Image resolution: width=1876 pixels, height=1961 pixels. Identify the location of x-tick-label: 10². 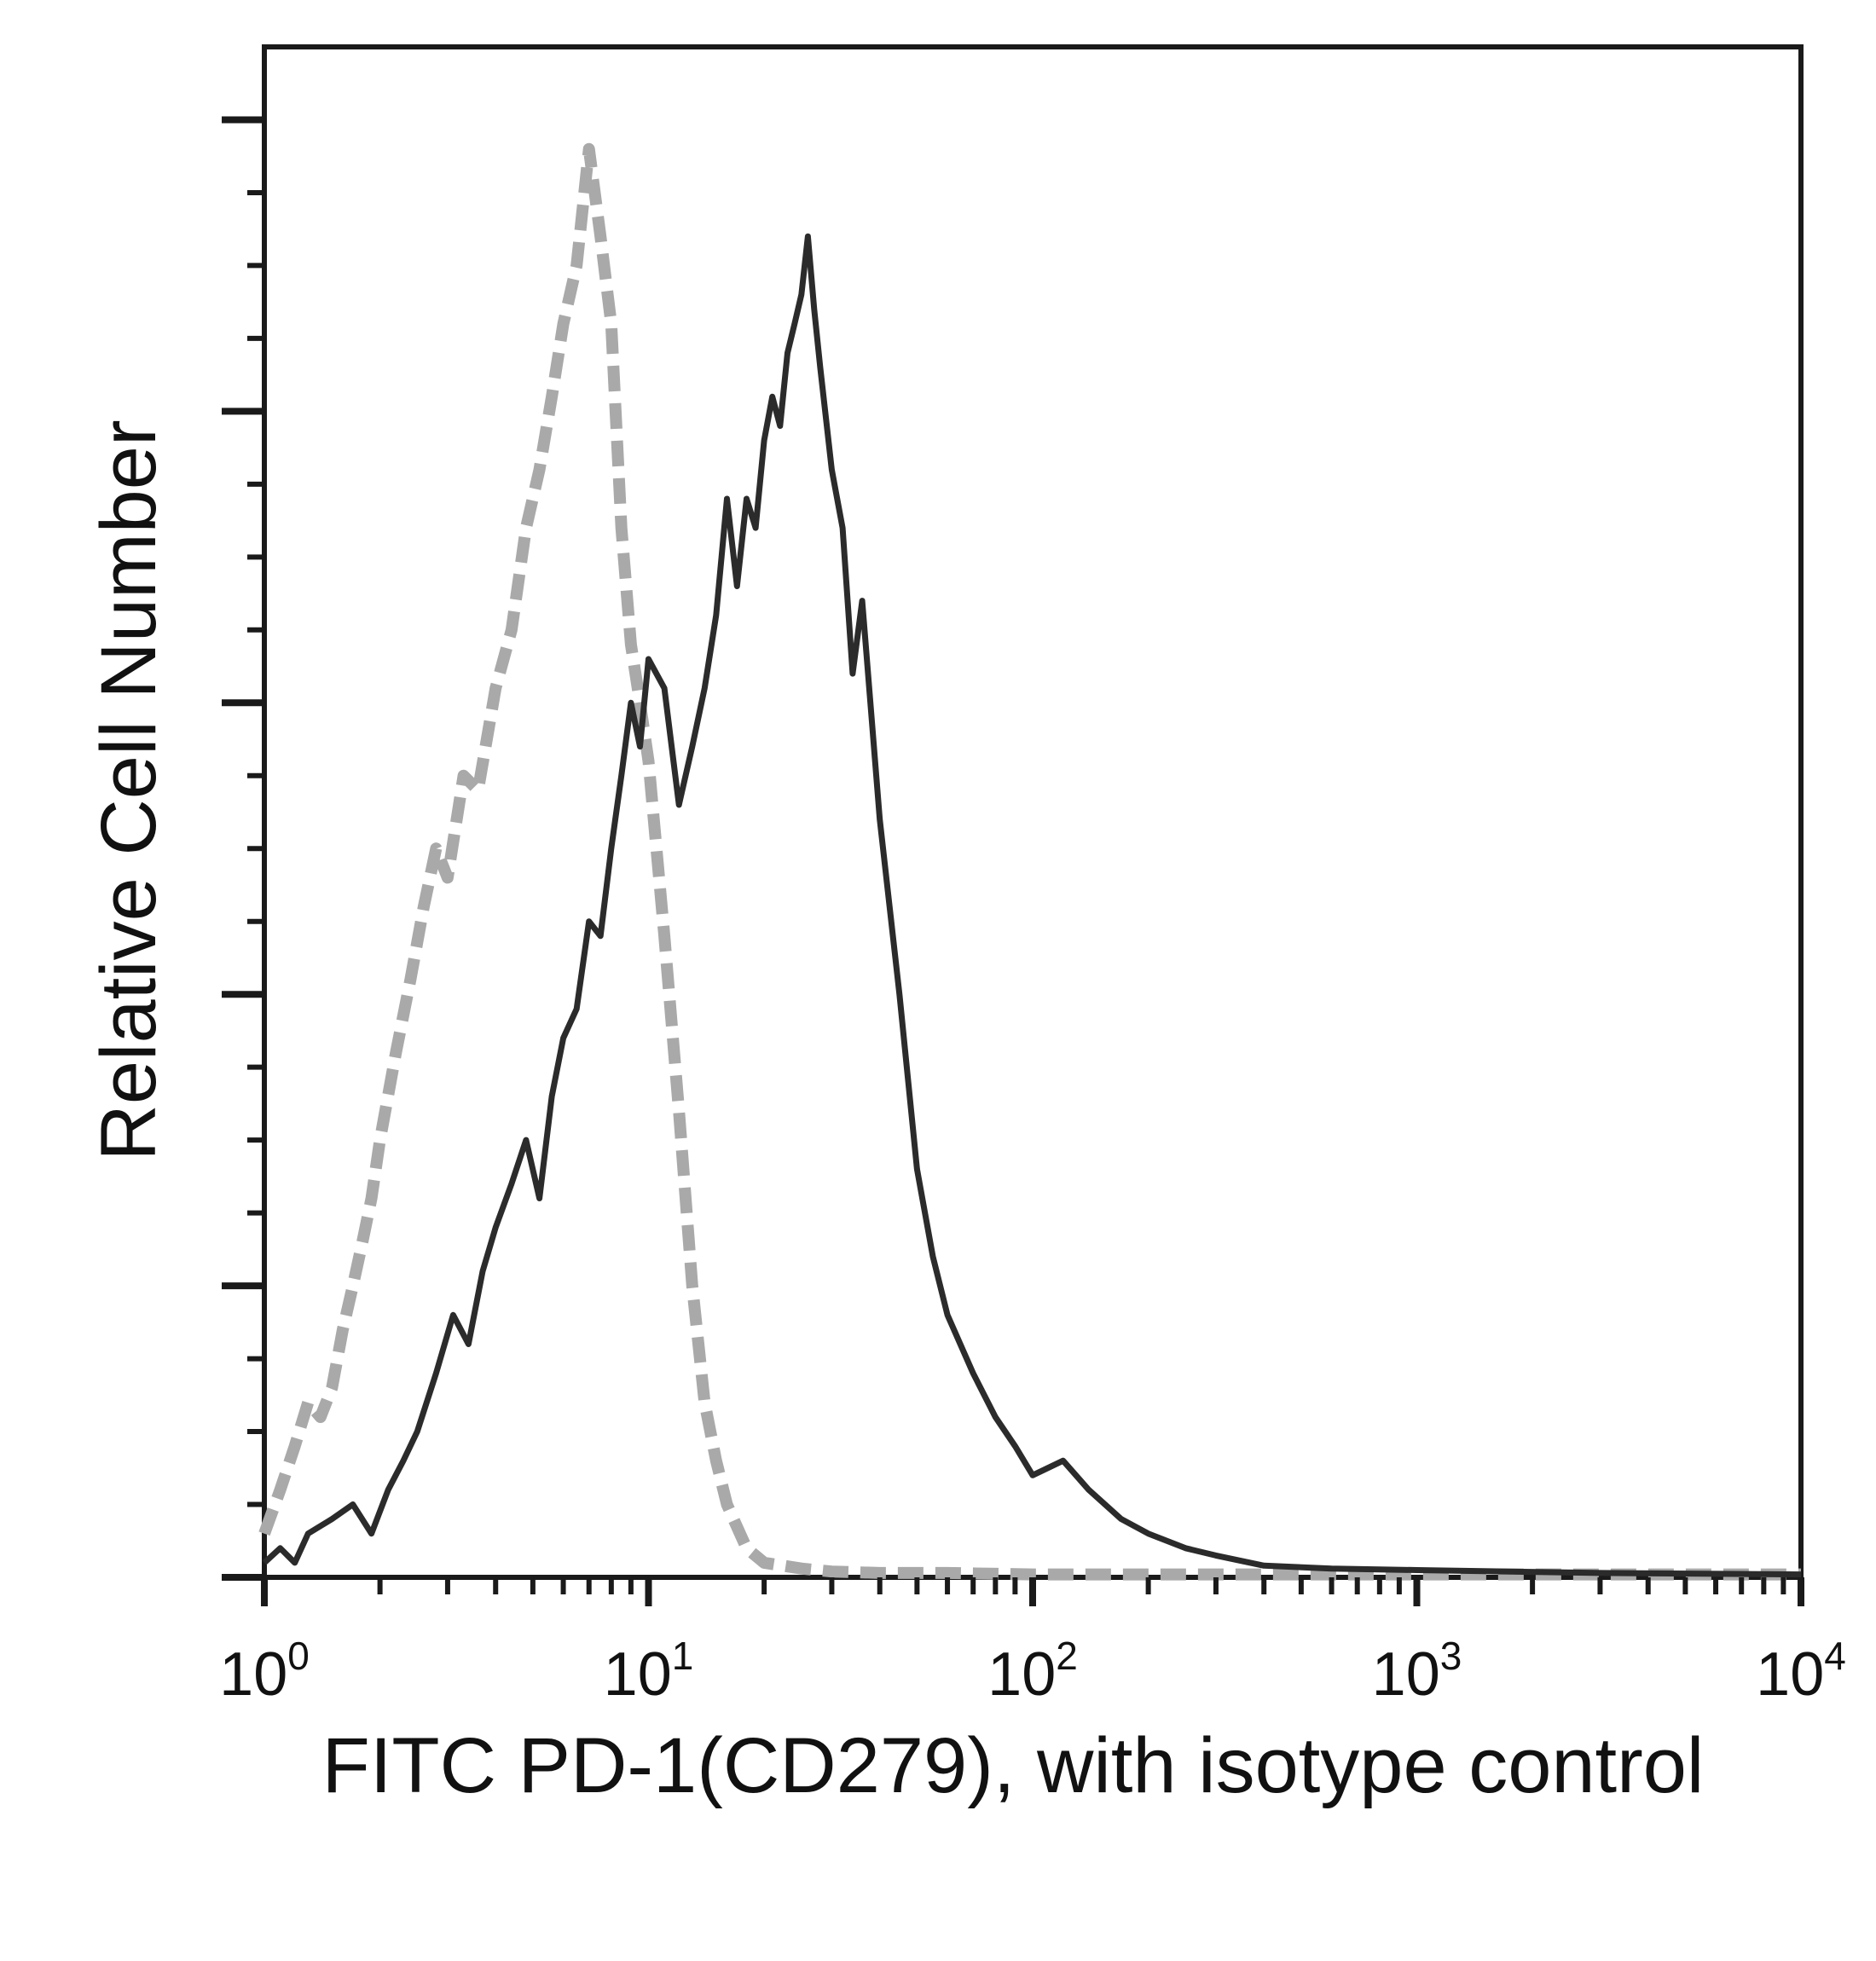
(1033, 1671).